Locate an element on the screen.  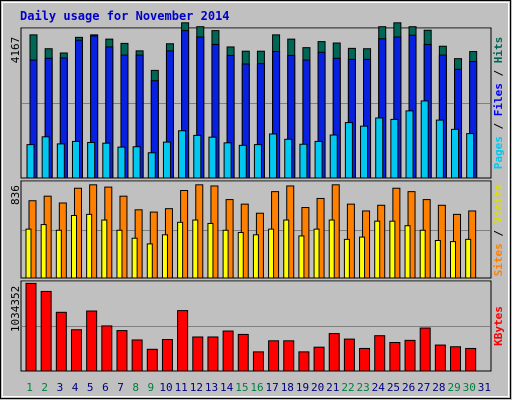
day-label: 30 is located at coordinates (469, 387).